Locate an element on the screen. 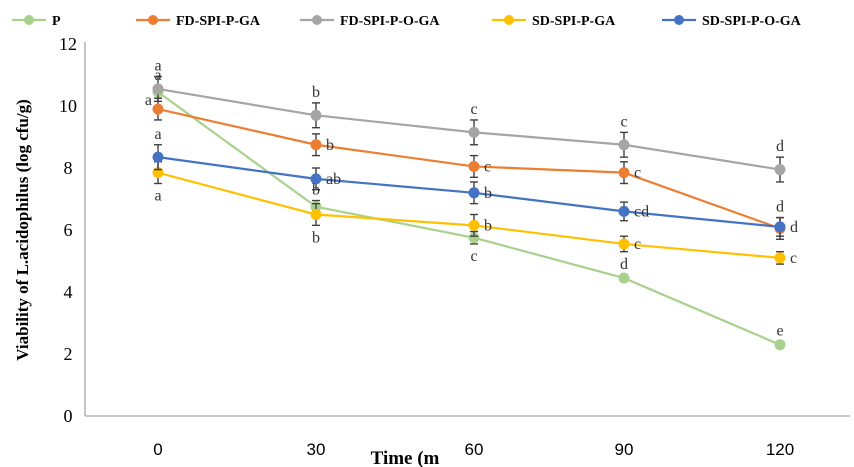 The width and height of the screenshot is (854, 467). x-tick-label: 30 is located at coordinates (316, 449).